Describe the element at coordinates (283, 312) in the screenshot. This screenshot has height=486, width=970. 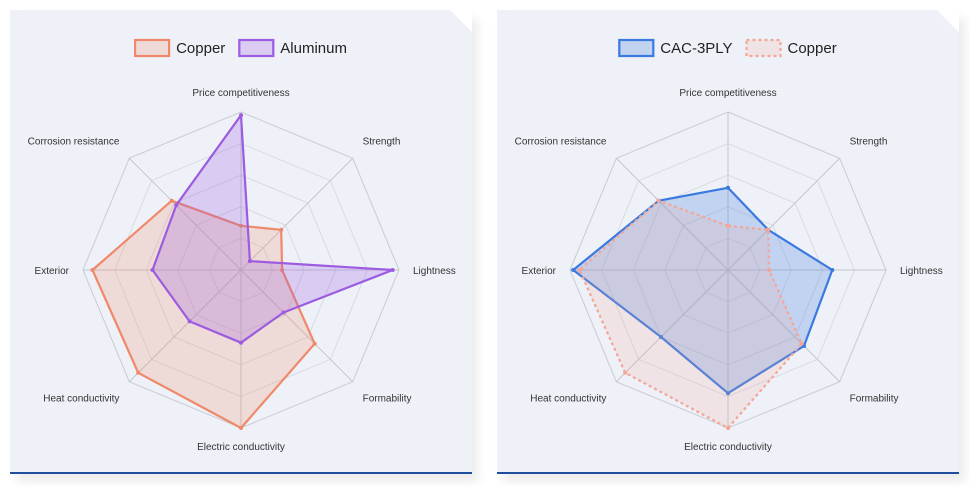
I see `data-point-aluminum-formability` at that location.